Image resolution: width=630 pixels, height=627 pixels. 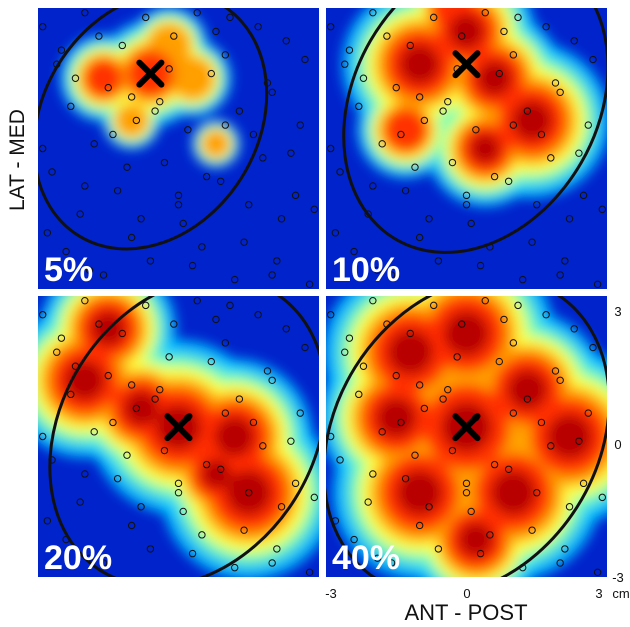 I want to click on x-unit-label: cm, so click(x=620, y=593).